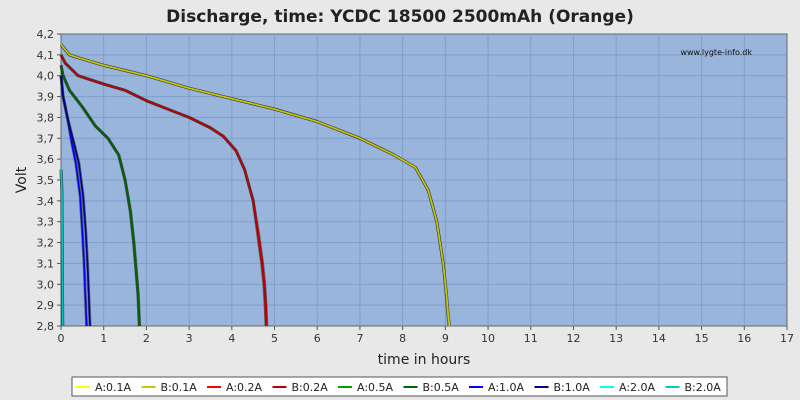  Describe the element at coordinates (189, 338) in the screenshot. I see `x-tick-label: 3` at that location.